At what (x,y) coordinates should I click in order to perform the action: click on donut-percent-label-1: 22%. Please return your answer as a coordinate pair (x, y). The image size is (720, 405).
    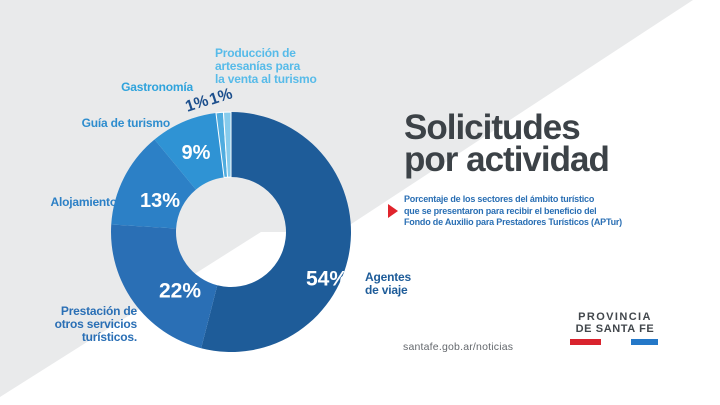
    Looking at the image, I should click on (180, 291).